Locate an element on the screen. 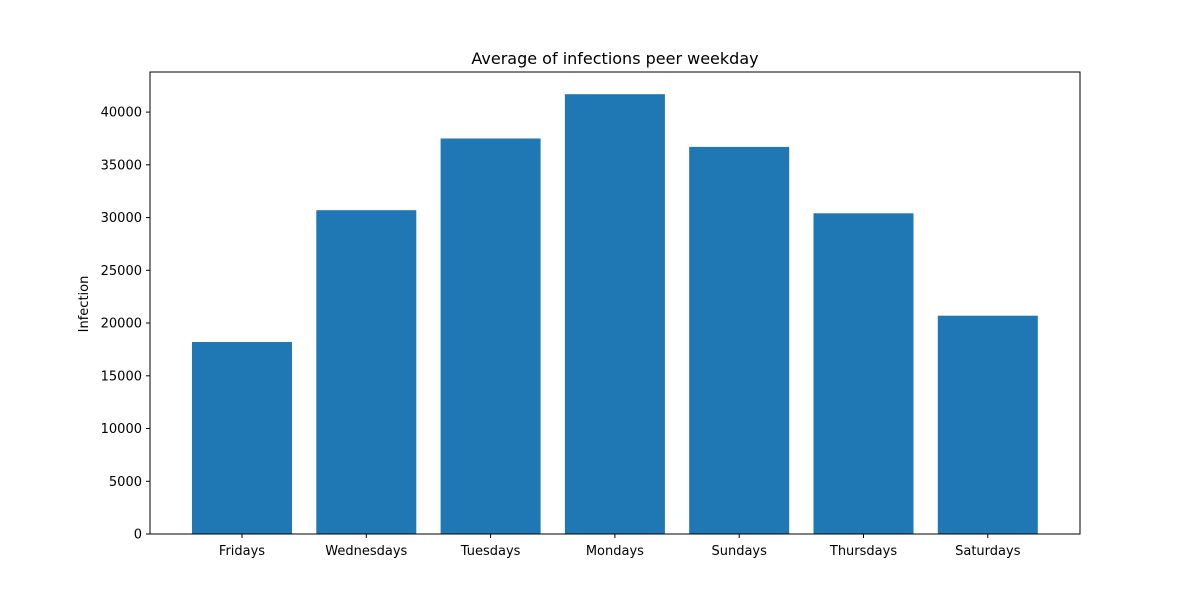 This screenshot has width=1200, height=600. bar-wednesdays is located at coordinates (366, 372).